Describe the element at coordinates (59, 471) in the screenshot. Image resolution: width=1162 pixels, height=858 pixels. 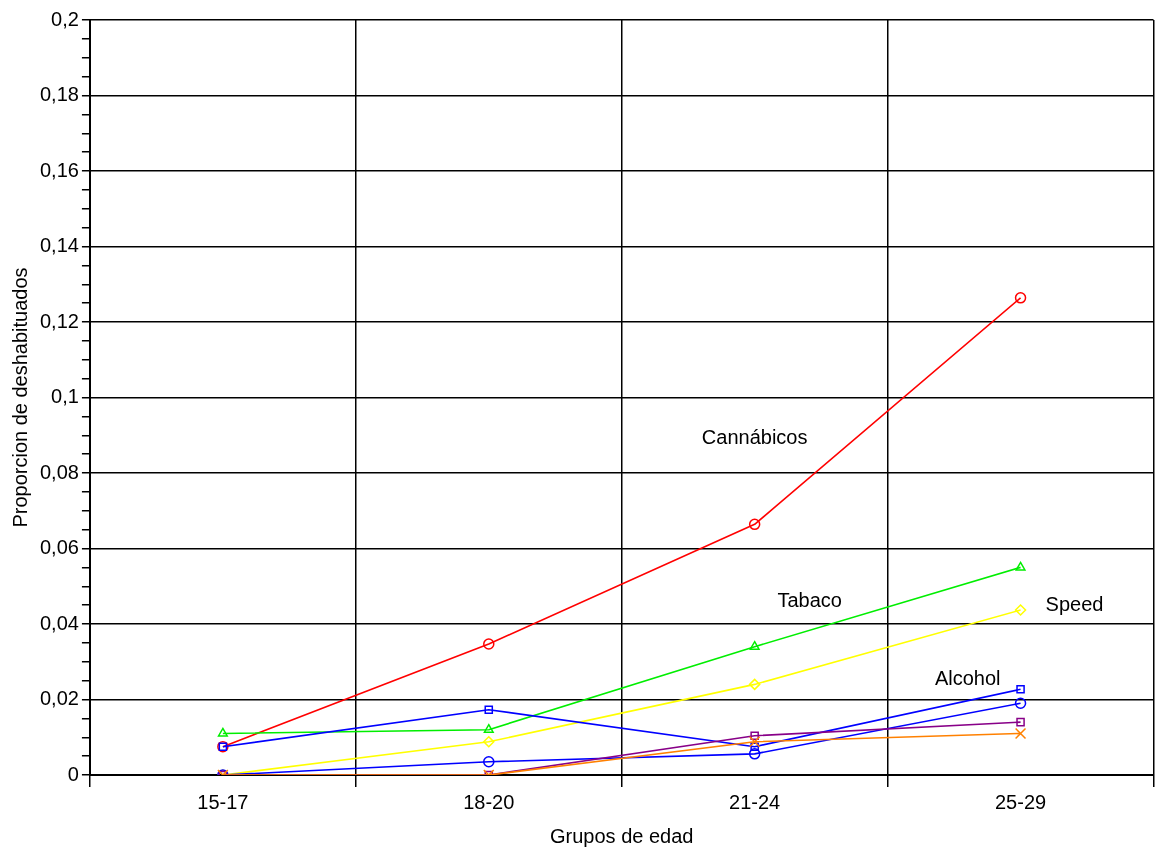
I see `y-tick-label: 0,08` at that location.